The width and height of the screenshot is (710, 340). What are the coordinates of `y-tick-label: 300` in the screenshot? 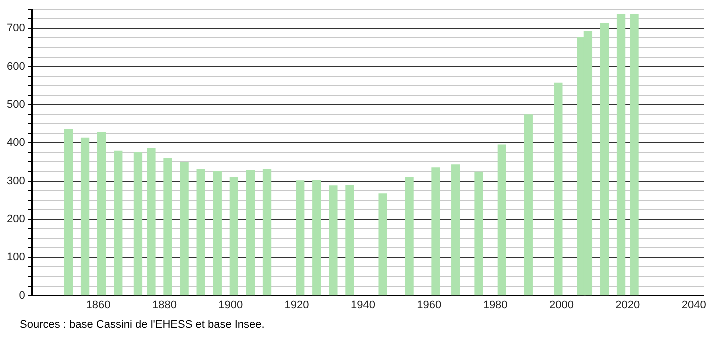 It's located at (16, 181).